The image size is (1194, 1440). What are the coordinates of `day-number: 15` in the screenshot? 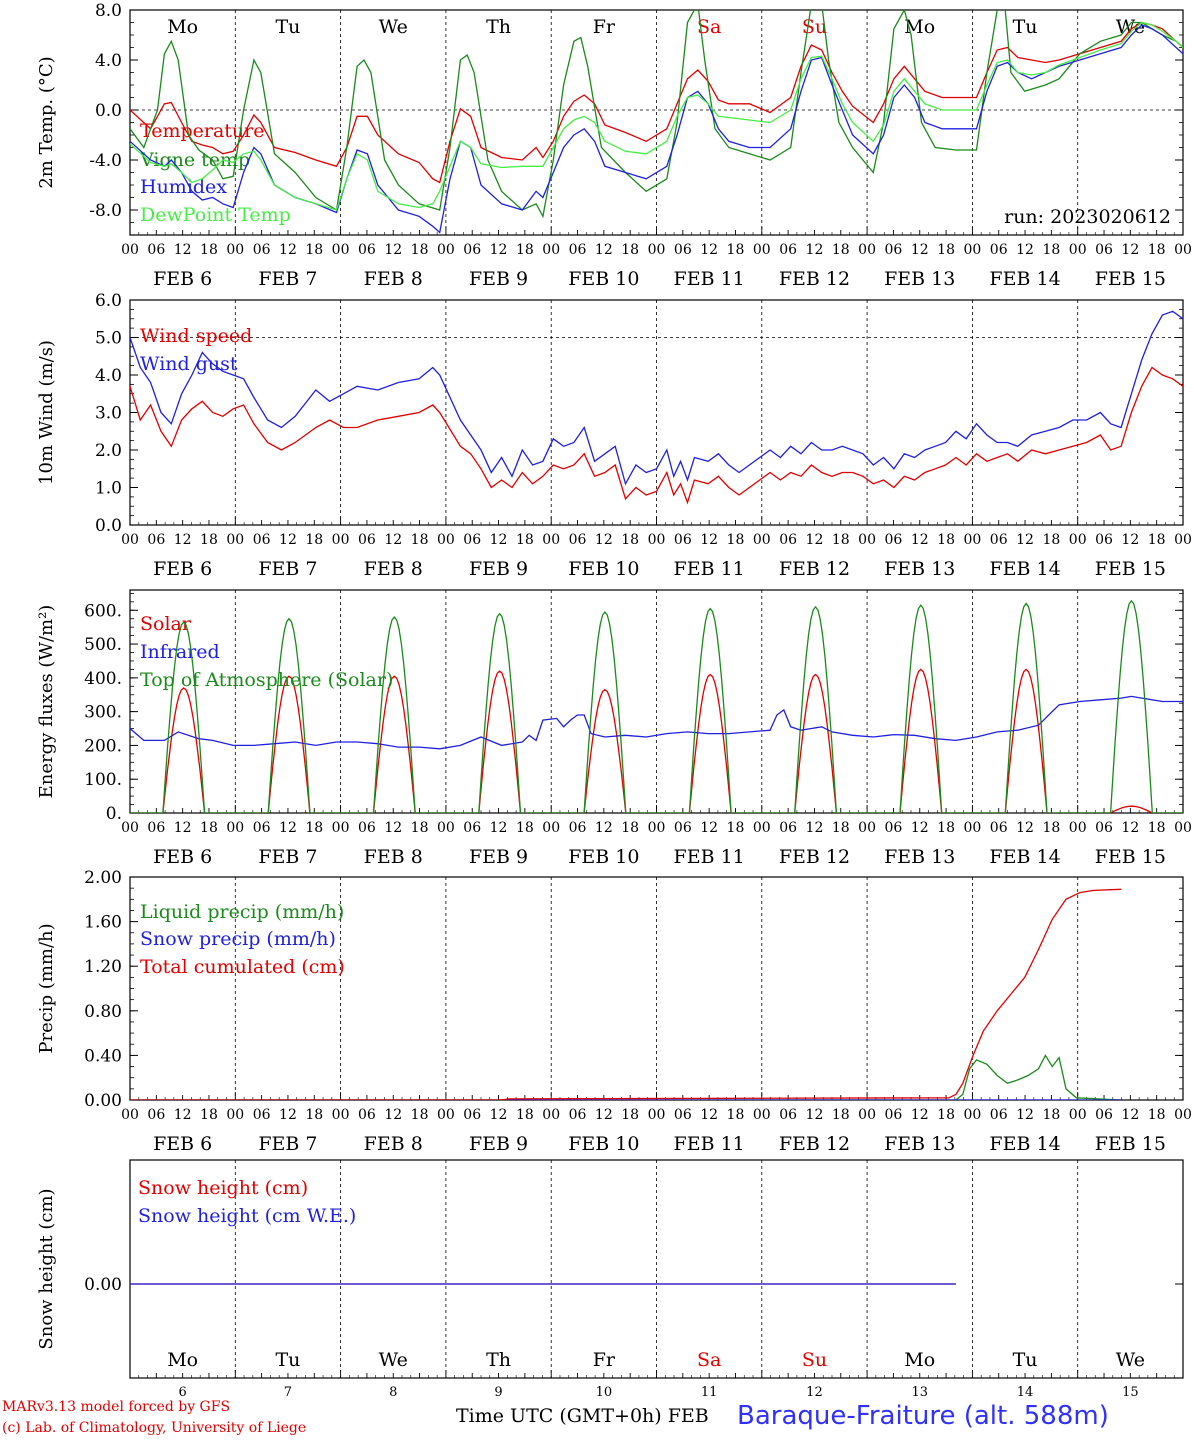 It's located at (1130, 1392).